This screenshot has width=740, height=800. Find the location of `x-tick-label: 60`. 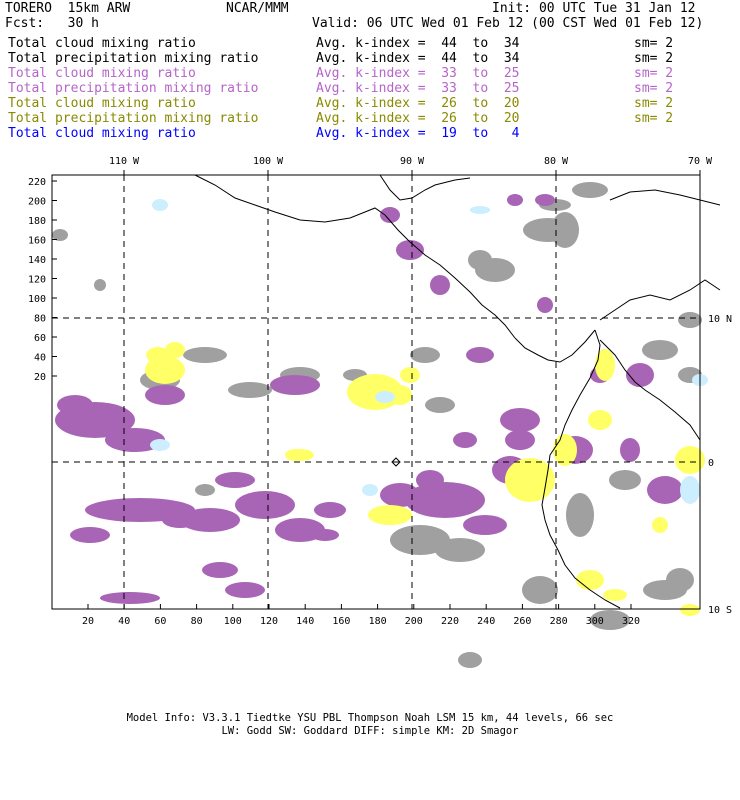

x-tick-label: 60 is located at coordinates (160, 621).